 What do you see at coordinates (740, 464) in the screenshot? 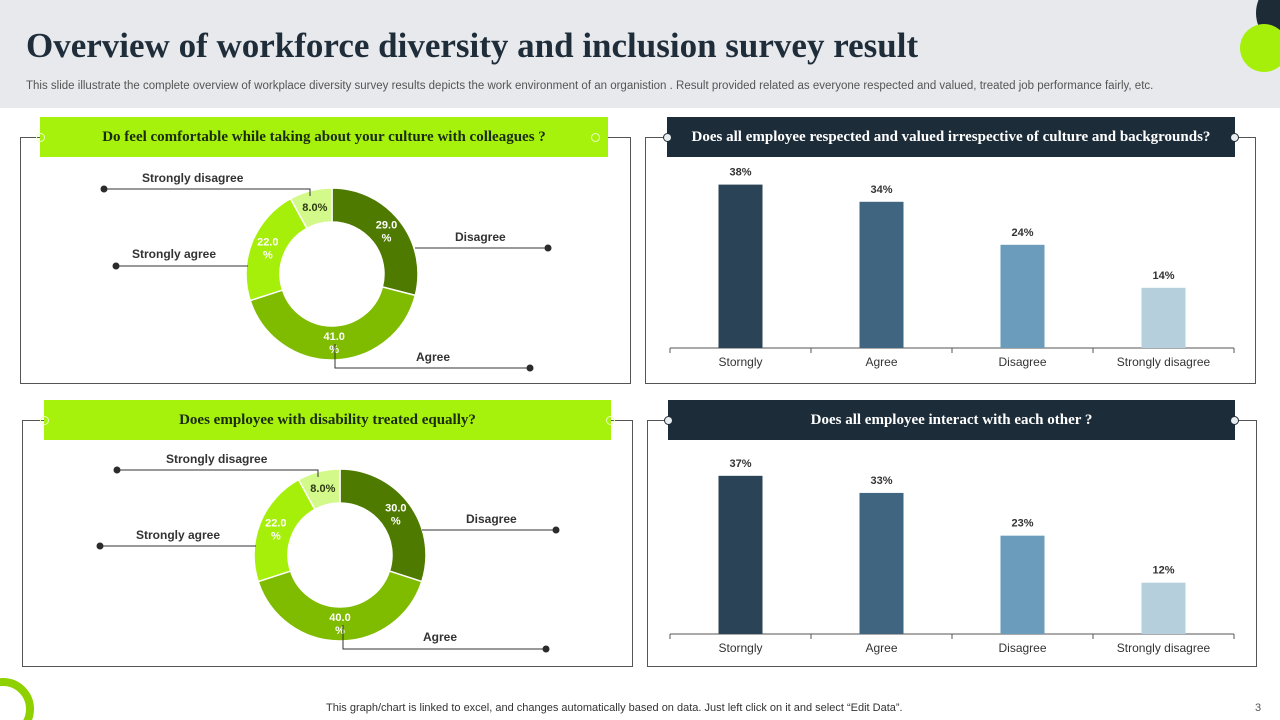
I see `bar-data-label: 37%` at bounding box center [740, 464].